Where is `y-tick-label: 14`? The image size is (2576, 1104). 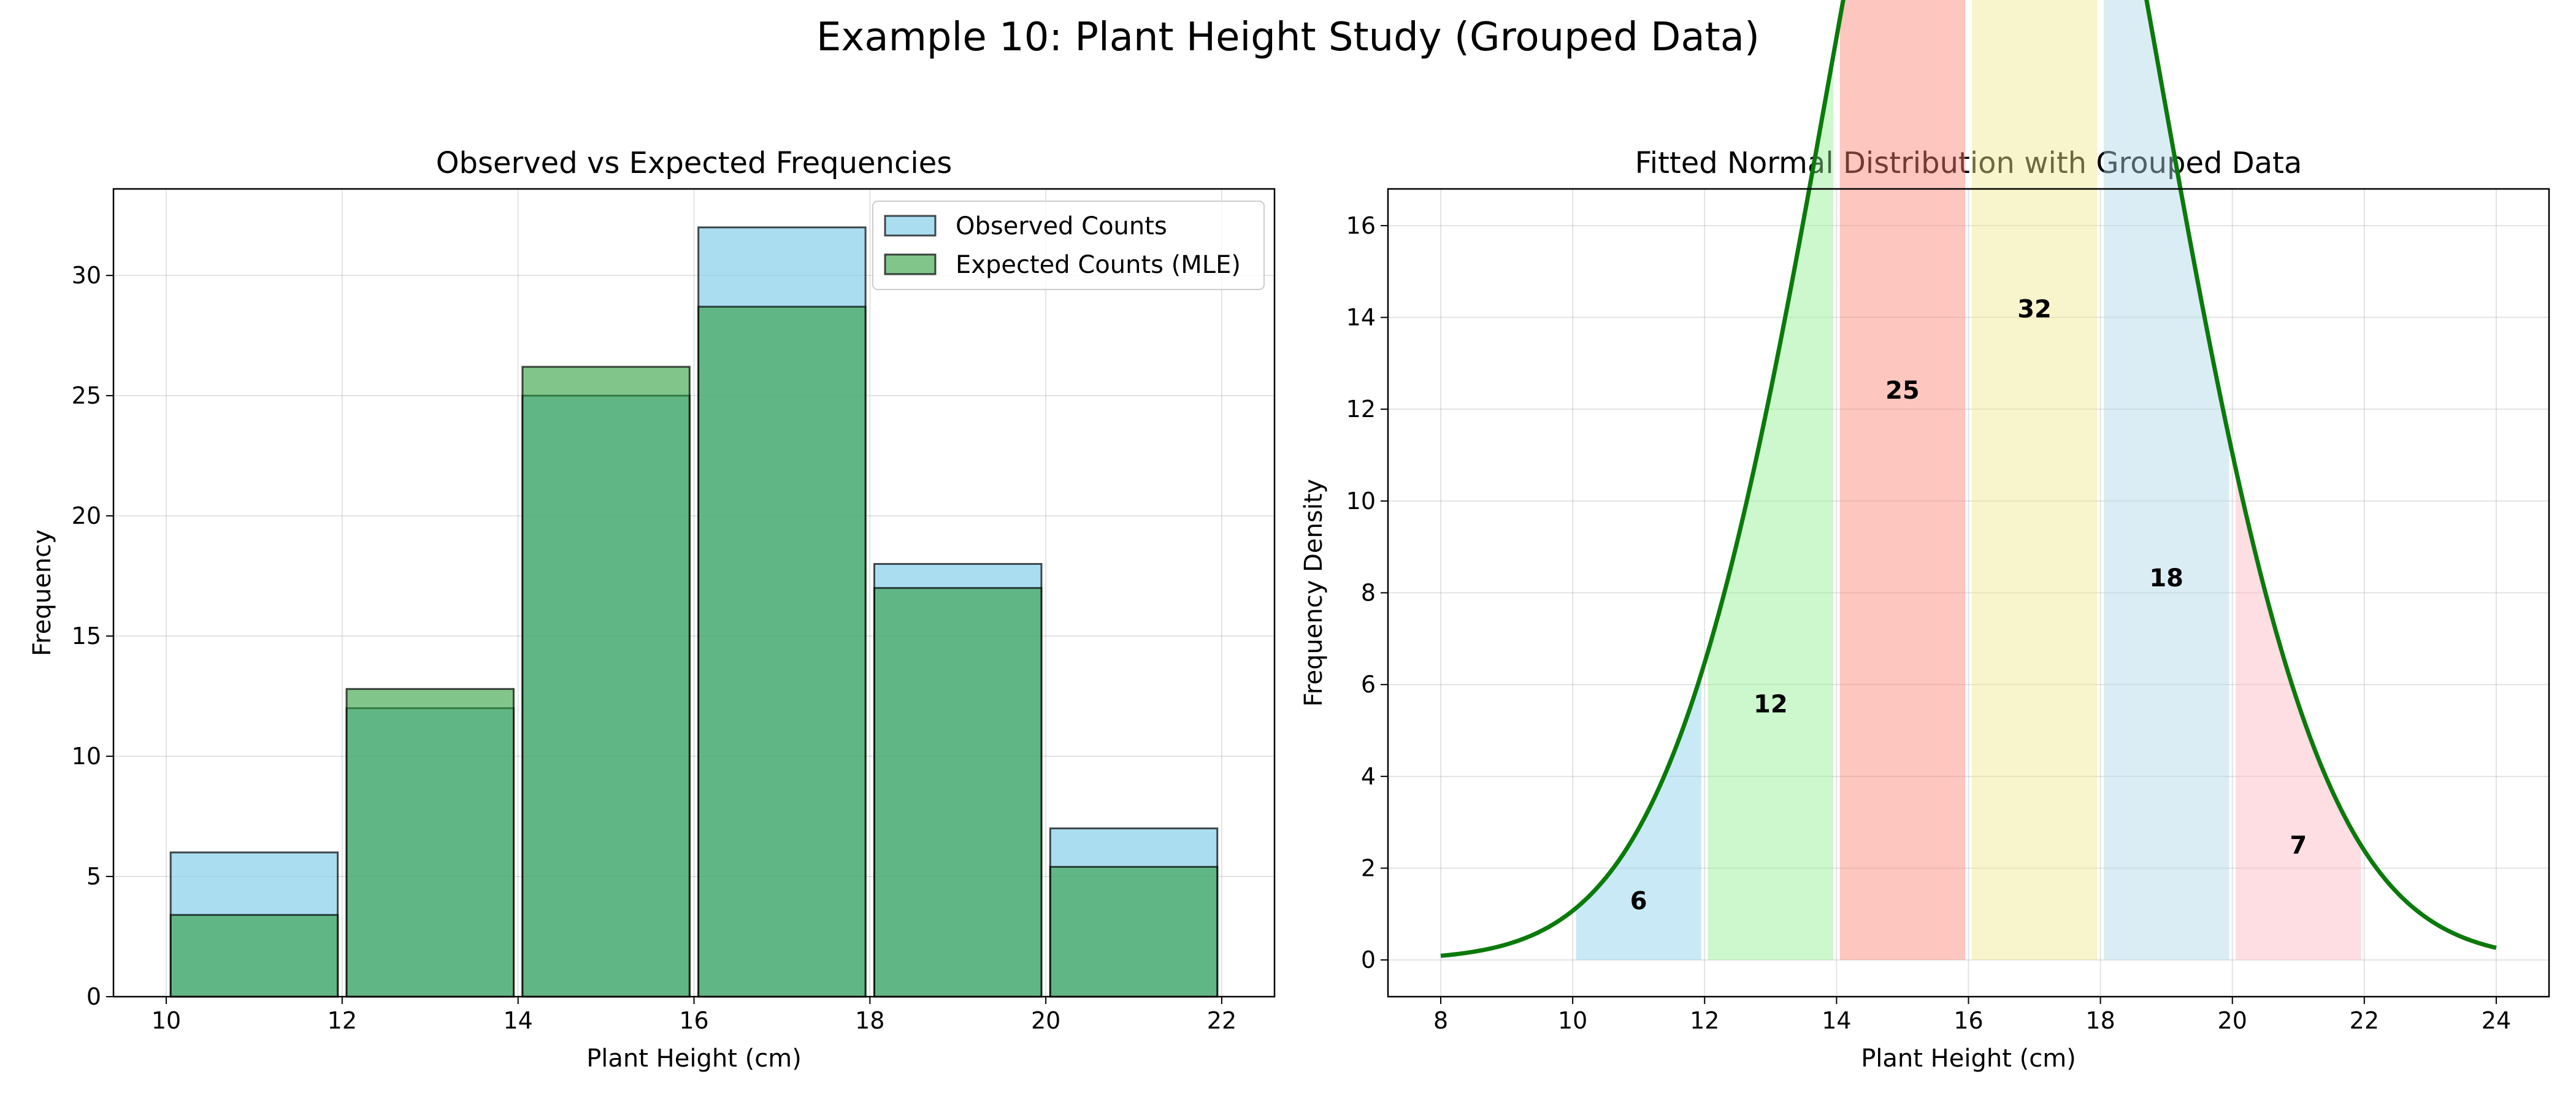
y-tick-label: 14 is located at coordinates (1361, 317).